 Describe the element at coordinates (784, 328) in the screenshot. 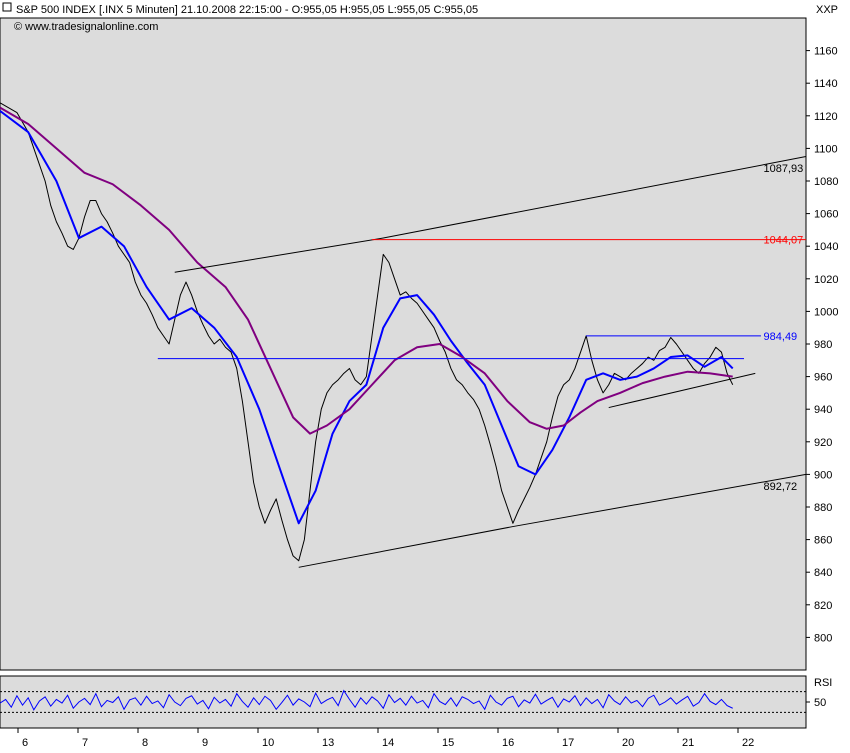

I see `annotation-layer: 1087,93 1044,07 984,49 892,72` at that location.